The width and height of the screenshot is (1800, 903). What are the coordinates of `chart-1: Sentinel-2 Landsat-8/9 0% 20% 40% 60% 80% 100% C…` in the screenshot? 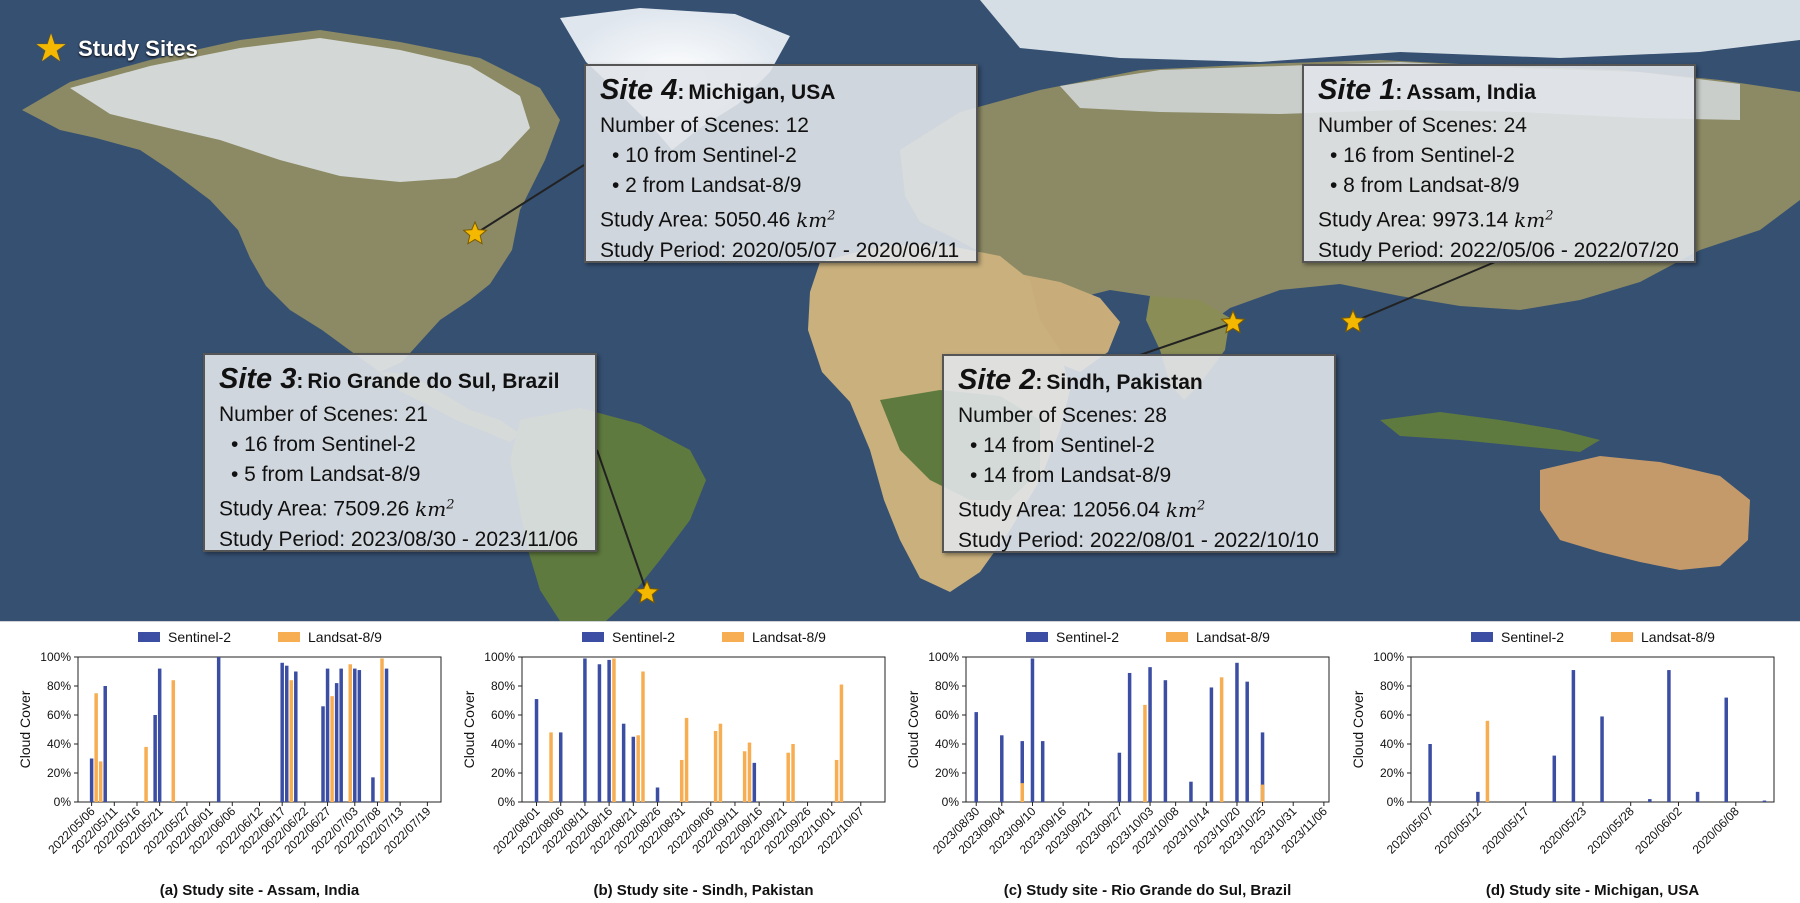 It's located at (673, 764).